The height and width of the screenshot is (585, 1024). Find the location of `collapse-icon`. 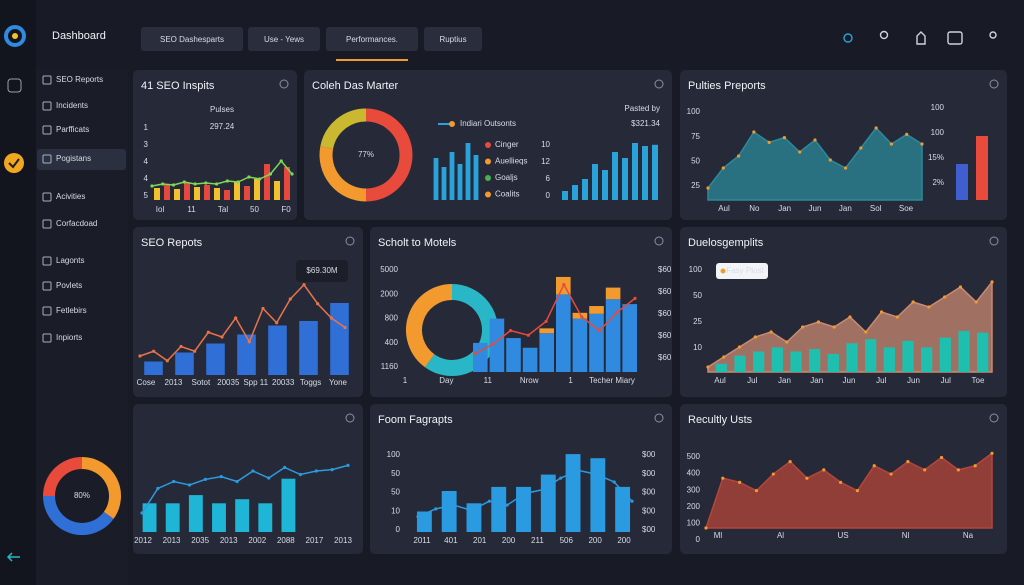

collapse-icon is located at coordinates (13, 557).